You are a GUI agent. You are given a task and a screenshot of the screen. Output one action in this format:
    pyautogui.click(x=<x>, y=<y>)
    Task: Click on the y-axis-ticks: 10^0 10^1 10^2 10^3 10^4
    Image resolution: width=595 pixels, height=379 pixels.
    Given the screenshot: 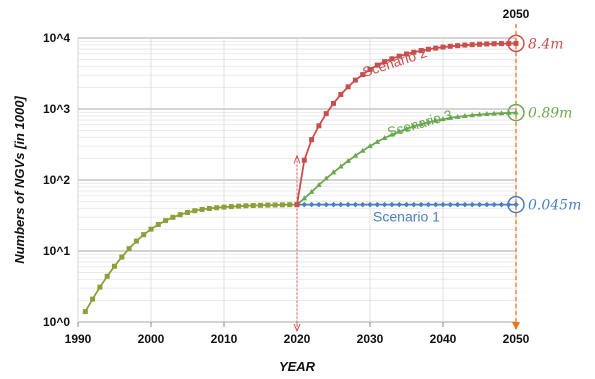 What is the action you would take?
    pyautogui.click(x=56, y=180)
    